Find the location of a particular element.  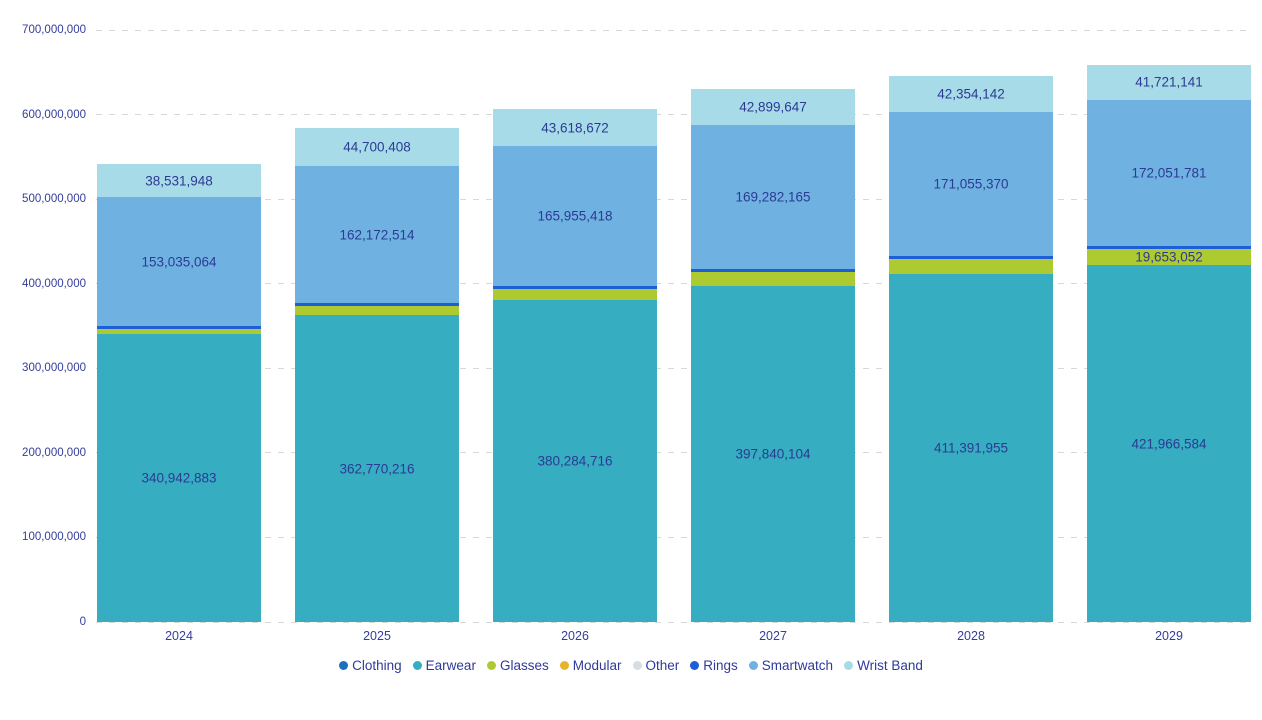

segment-value-label: 340,942,883 is located at coordinates (179, 478).